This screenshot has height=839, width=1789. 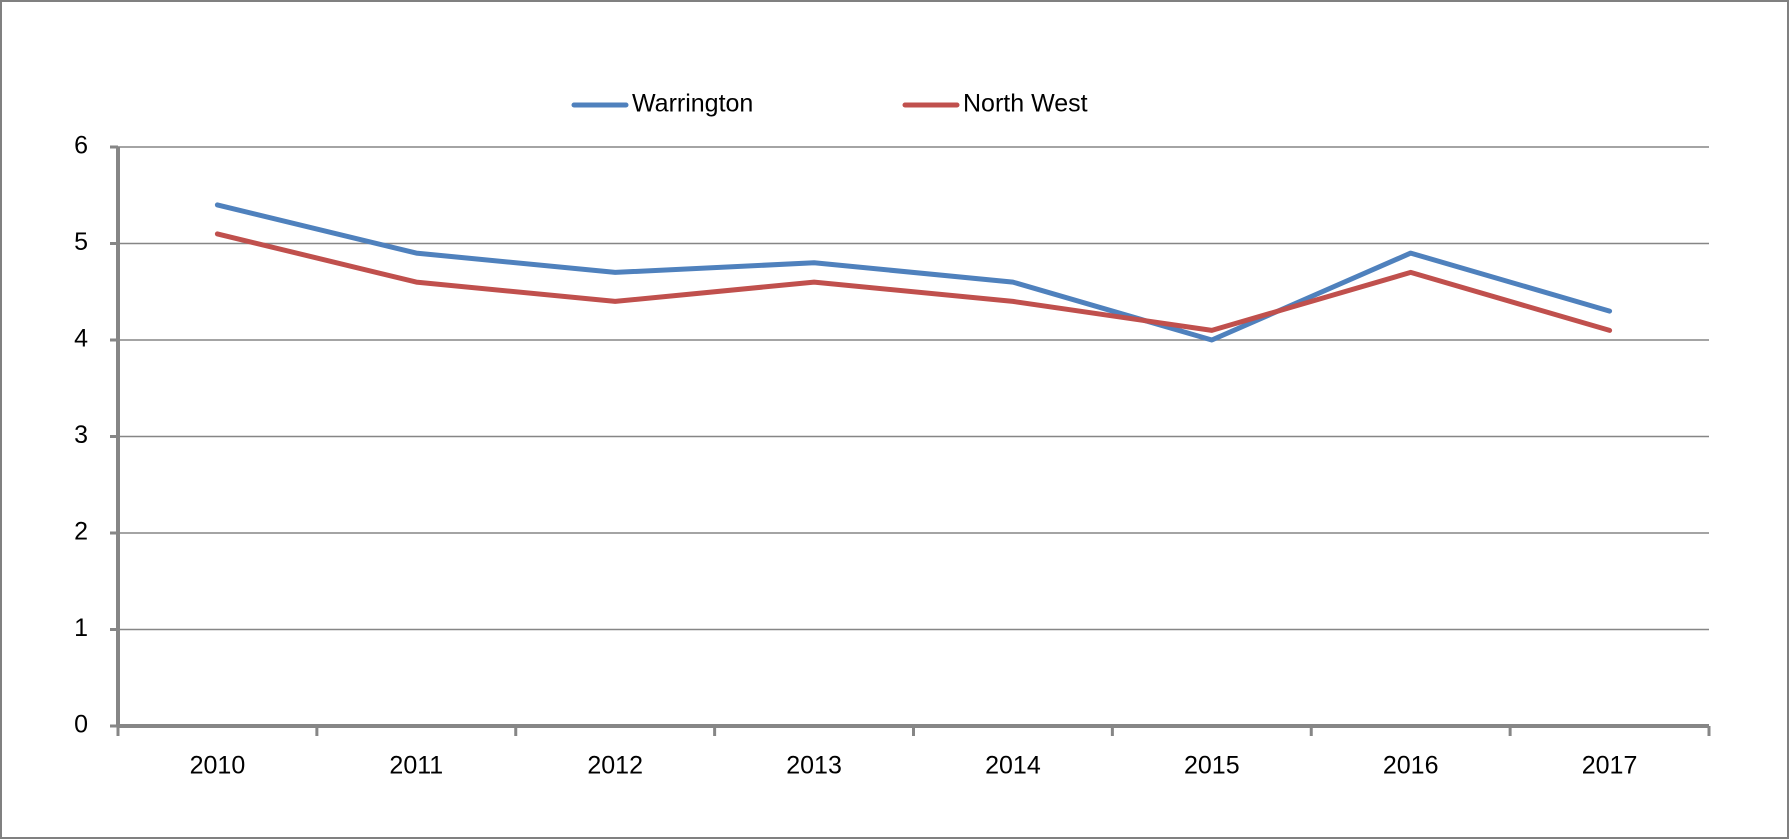 I want to click on y-tick-label: 5, so click(x=81, y=242).